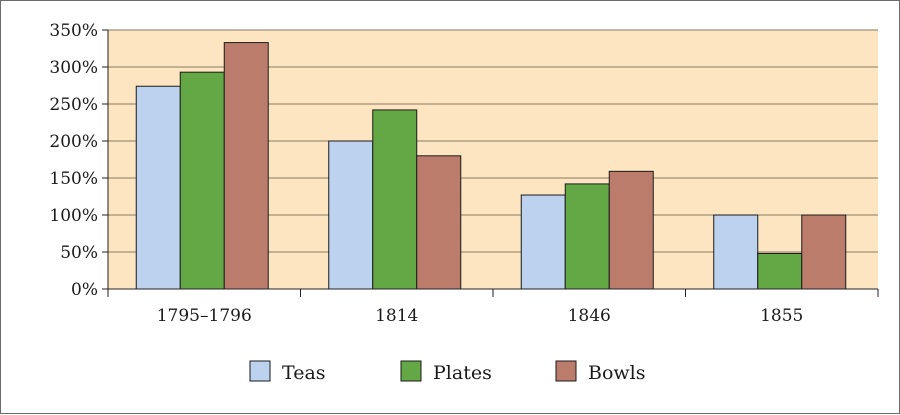 This screenshot has width=900, height=415. Describe the element at coordinates (73, 105) in the screenshot. I see `y-tick-label: 250%` at that location.